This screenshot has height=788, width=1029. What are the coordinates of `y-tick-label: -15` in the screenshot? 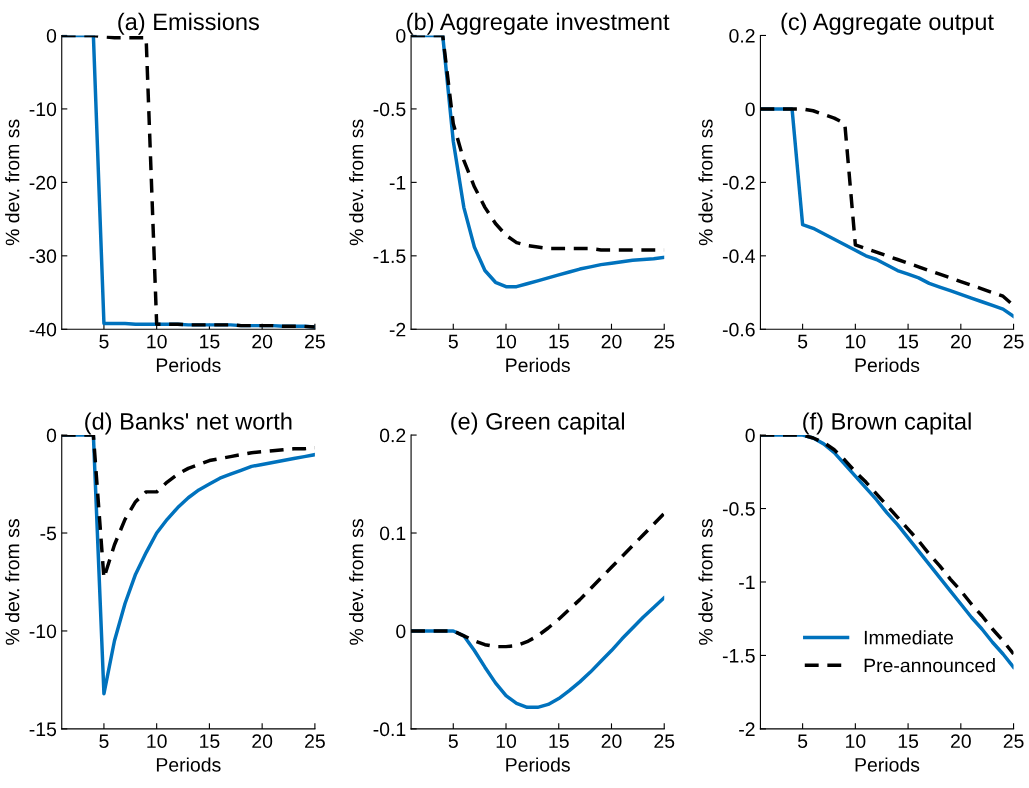 It's located at (43, 729).